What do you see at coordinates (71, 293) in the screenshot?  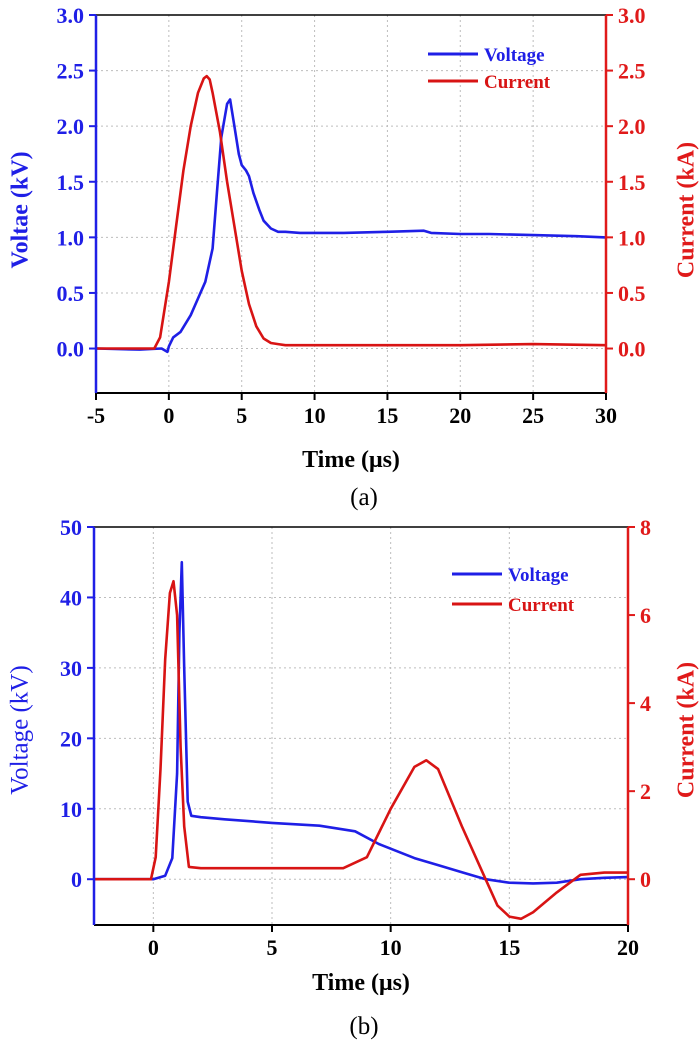 I see `y-left-tick-label: 0.5` at bounding box center [71, 293].